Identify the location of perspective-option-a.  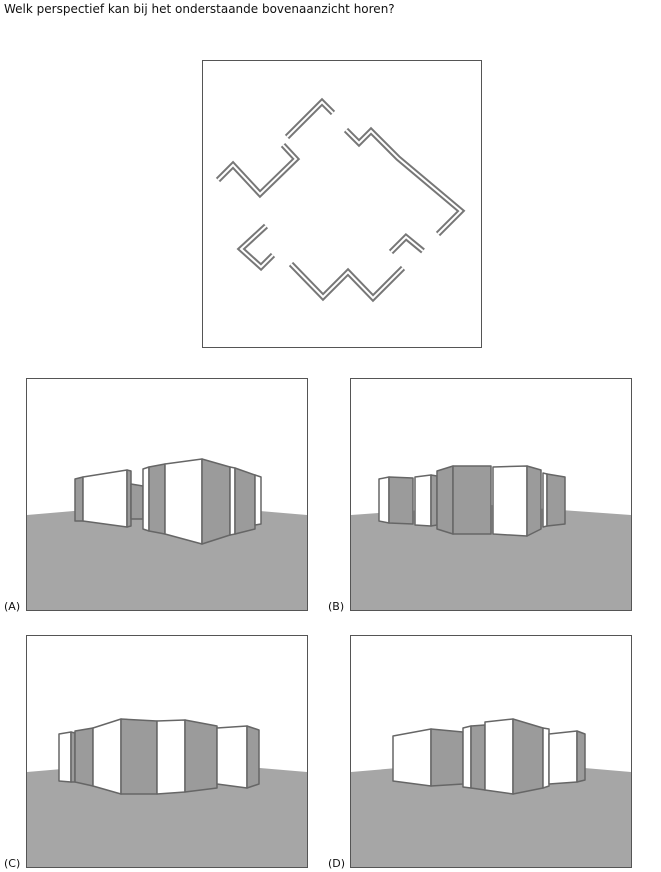
(167, 494).